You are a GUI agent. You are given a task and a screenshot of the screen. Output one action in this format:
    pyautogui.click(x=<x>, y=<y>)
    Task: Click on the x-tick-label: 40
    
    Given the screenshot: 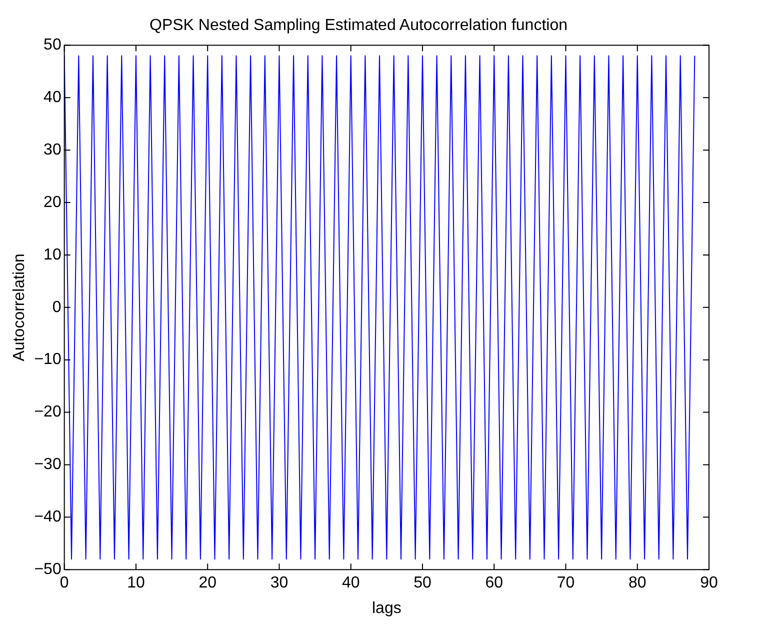 What is the action you would take?
    pyautogui.click(x=351, y=583)
    